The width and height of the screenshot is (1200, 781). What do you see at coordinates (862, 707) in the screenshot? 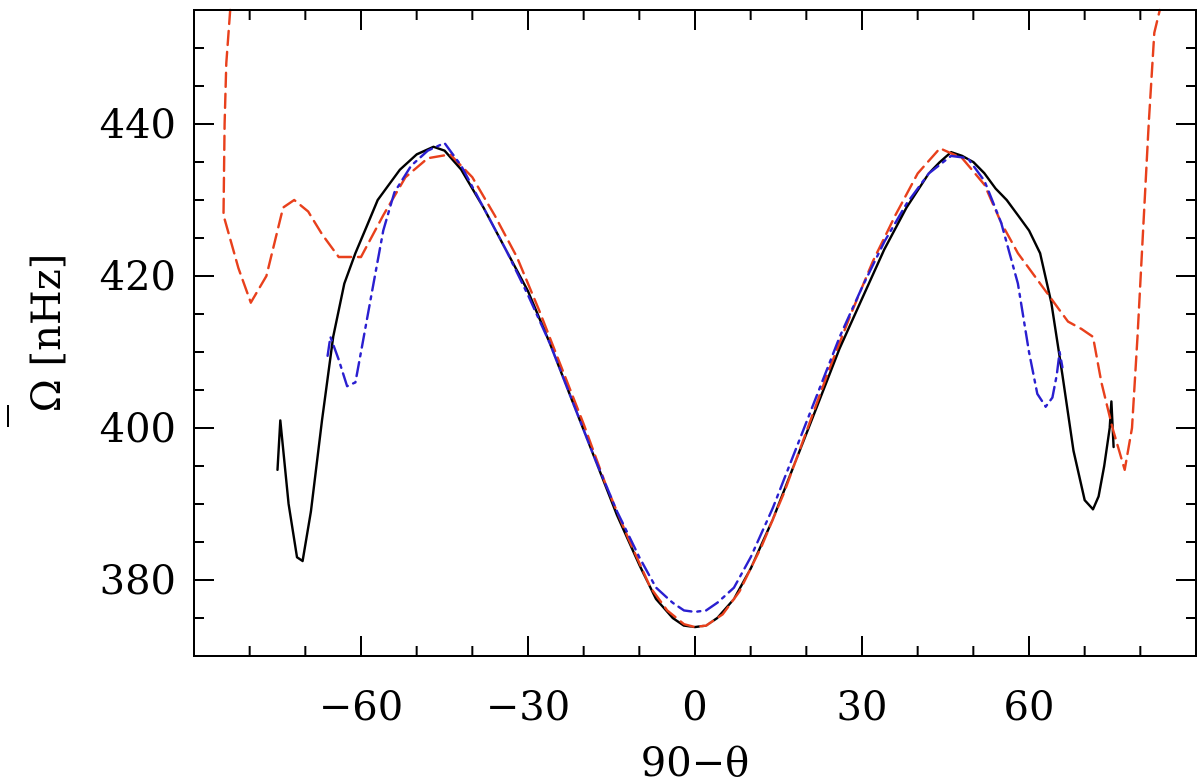
I see `x-tick-label: 30` at bounding box center [862, 707].